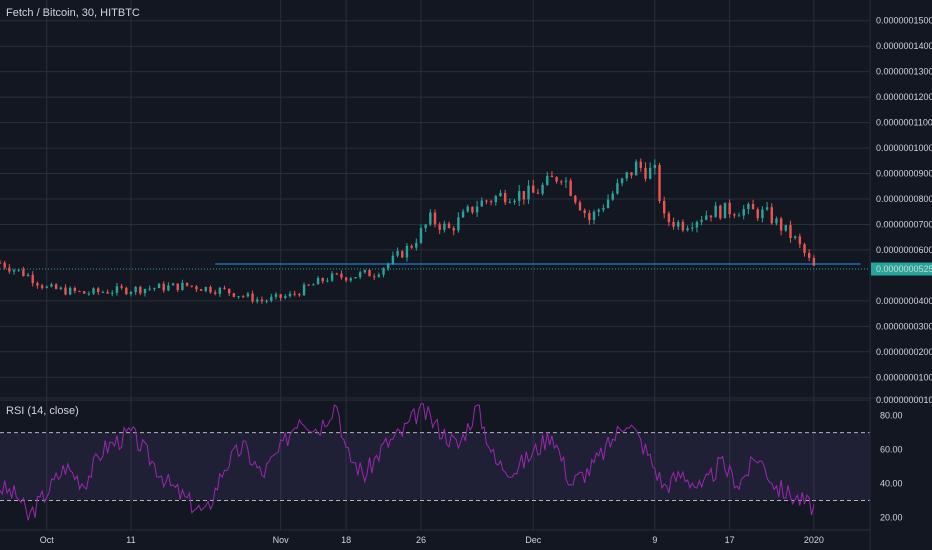 Image resolution: width=932 pixels, height=550 pixels. I want to click on rsi-band-fill, so click(435, 466).